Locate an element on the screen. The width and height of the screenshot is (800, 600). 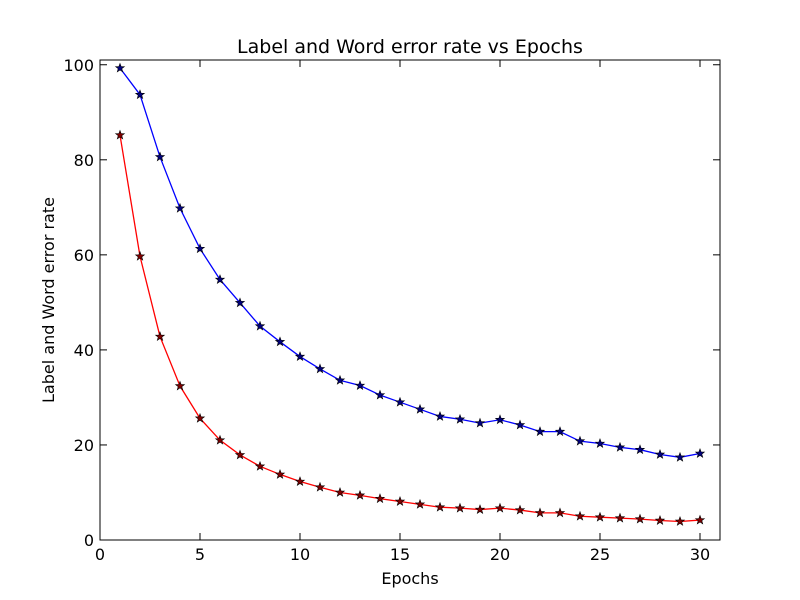
y-tick-label: 60 is located at coordinates (84, 255).